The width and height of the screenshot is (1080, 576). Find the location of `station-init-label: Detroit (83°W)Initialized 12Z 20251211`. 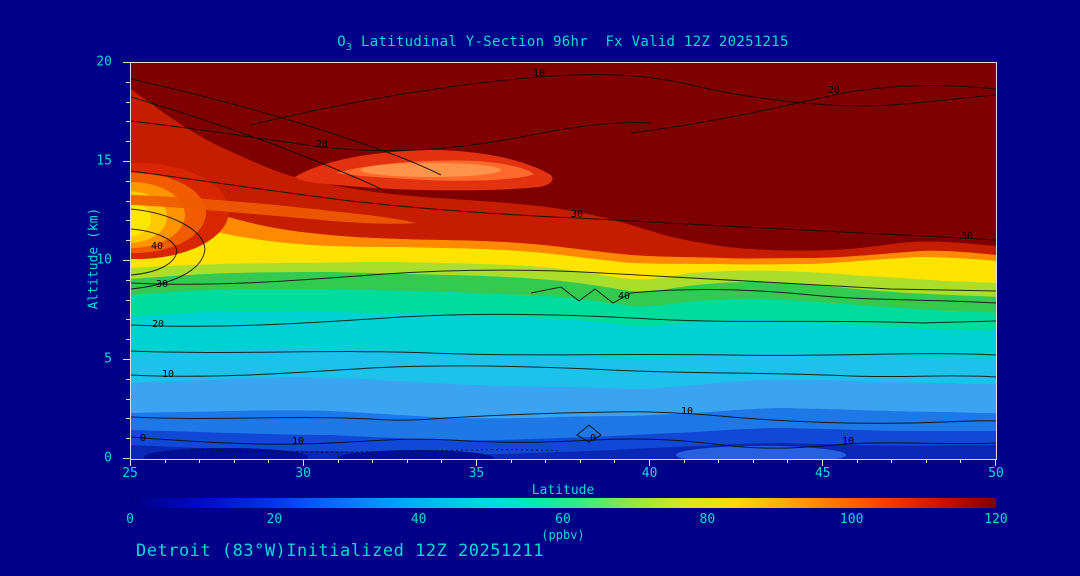

station-init-label: Detroit (83°W)Initialized 12Z 20251211 is located at coordinates (340, 551).